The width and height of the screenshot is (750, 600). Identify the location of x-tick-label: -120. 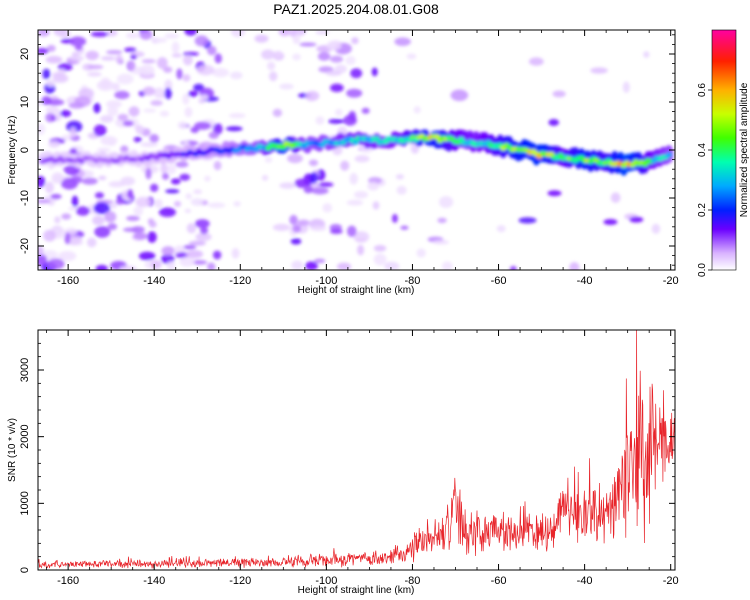
(240, 581).